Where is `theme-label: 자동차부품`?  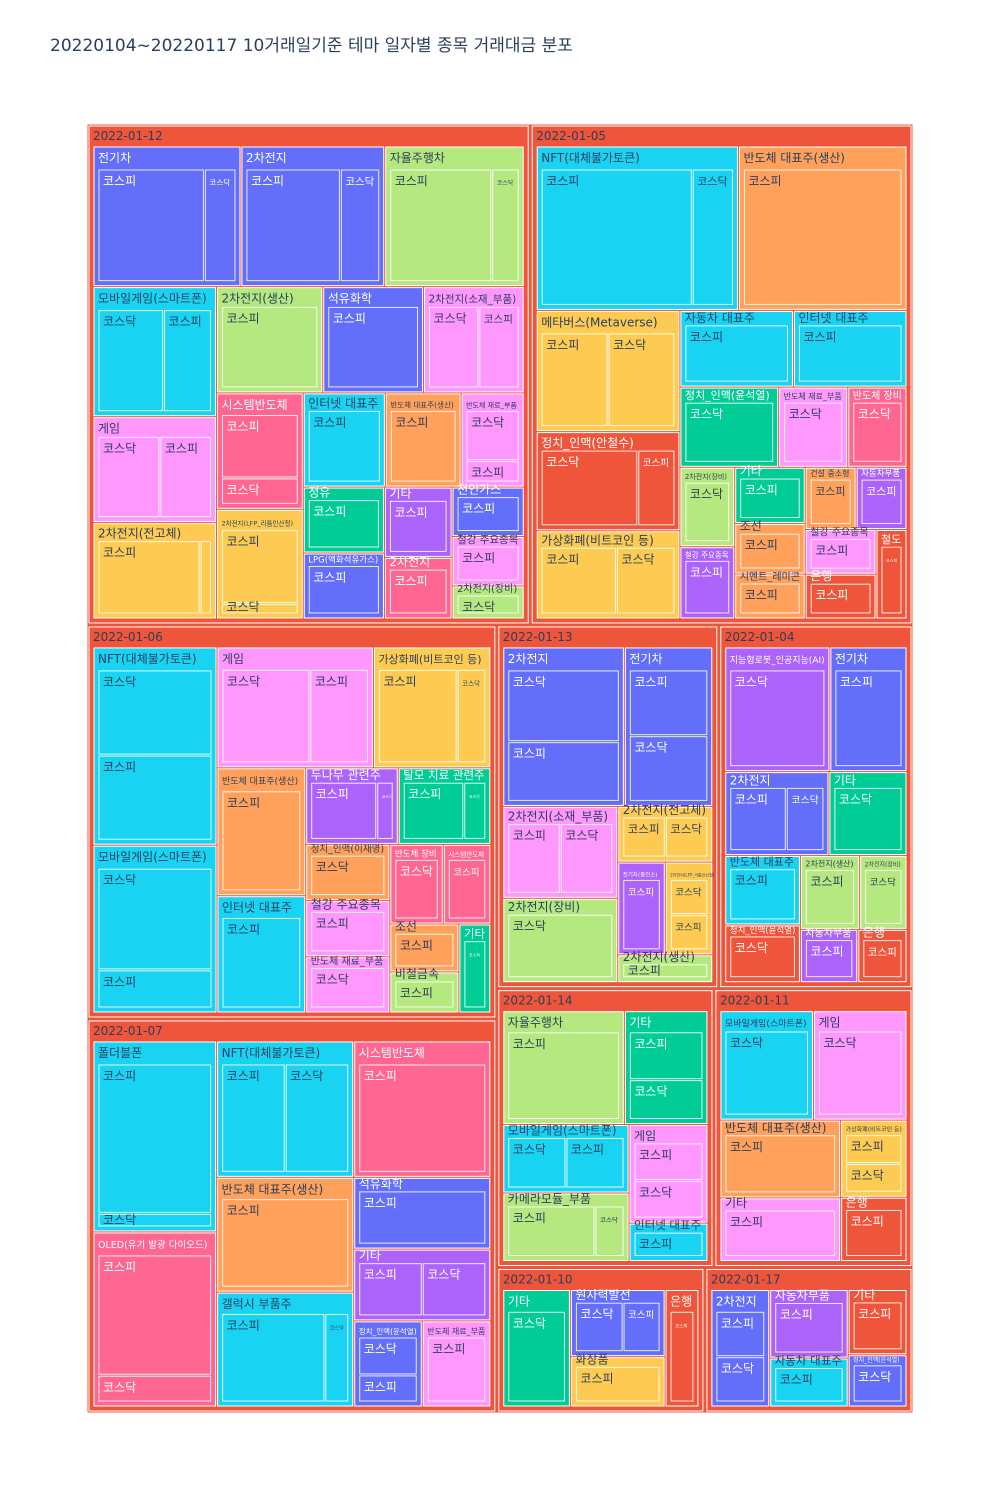 theme-label: 자동차부품 is located at coordinates (828, 934).